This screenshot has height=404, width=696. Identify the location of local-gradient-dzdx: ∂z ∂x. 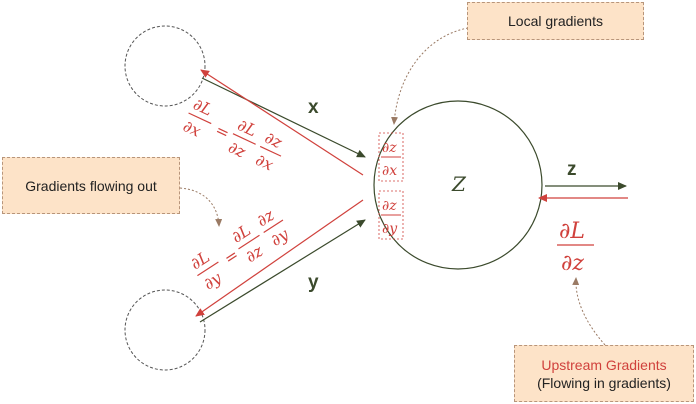
(391, 157).